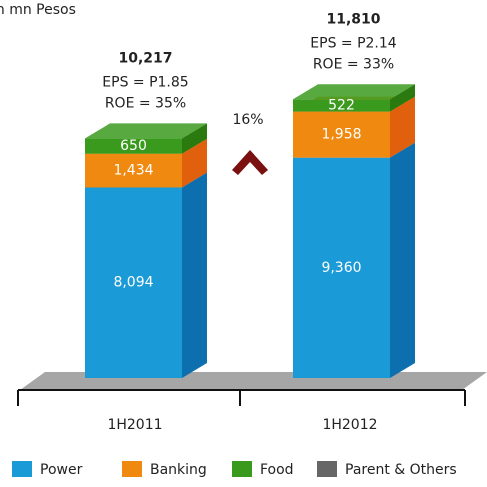 Image resolution: width=487 pixels, height=487 pixels. What do you see at coordinates (145, 58) in the screenshot?
I see `total-label: 10,217` at bounding box center [145, 58].